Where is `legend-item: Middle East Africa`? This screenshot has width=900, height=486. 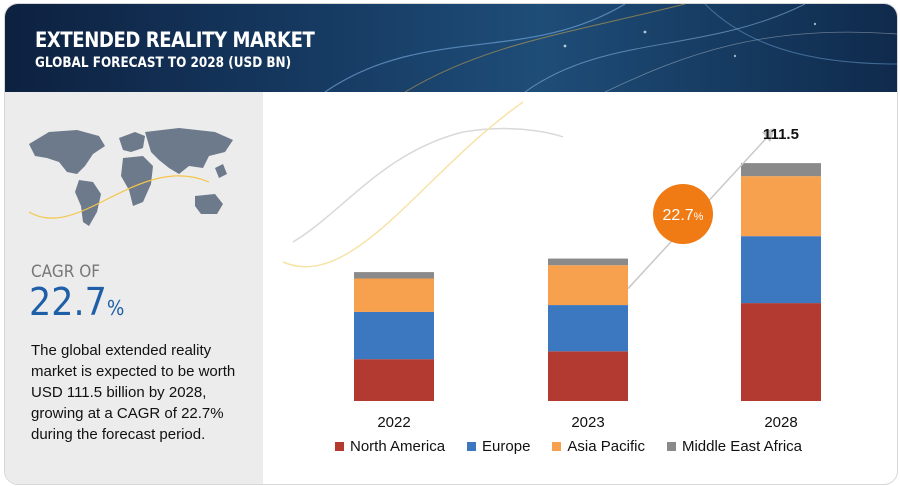
legend-item: Middle East Africa is located at coordinates (734, 446).